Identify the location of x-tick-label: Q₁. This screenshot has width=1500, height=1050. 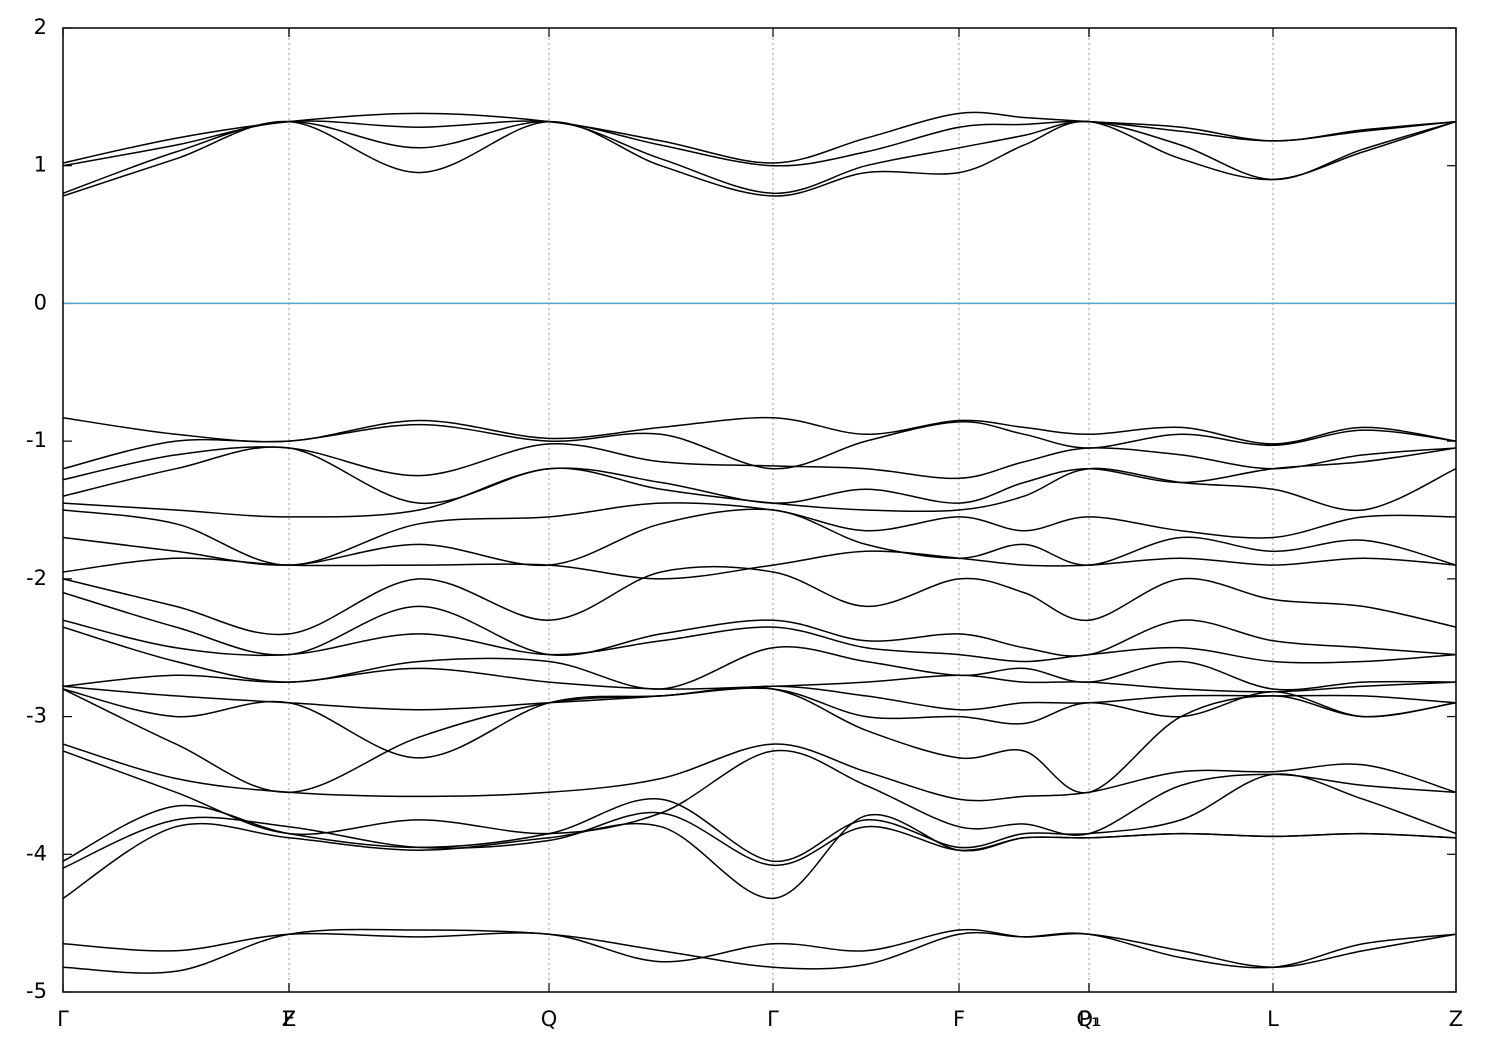
(1089, 1019).